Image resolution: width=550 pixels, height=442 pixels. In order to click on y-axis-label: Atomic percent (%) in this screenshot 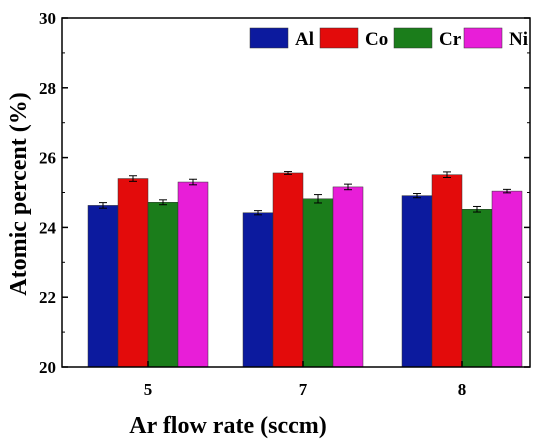, I will do `click(19, 193)`.